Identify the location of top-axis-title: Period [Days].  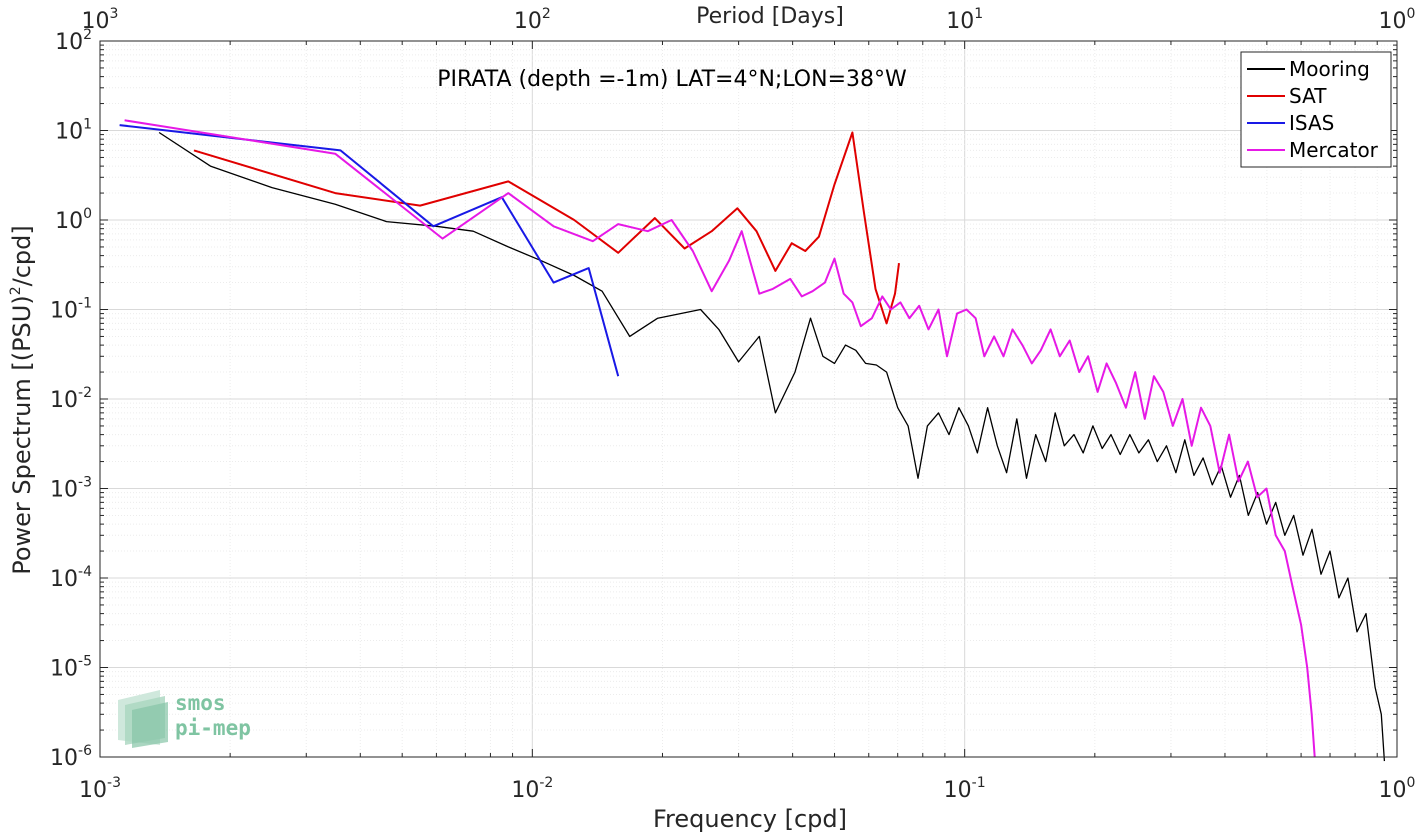
(770, 16).